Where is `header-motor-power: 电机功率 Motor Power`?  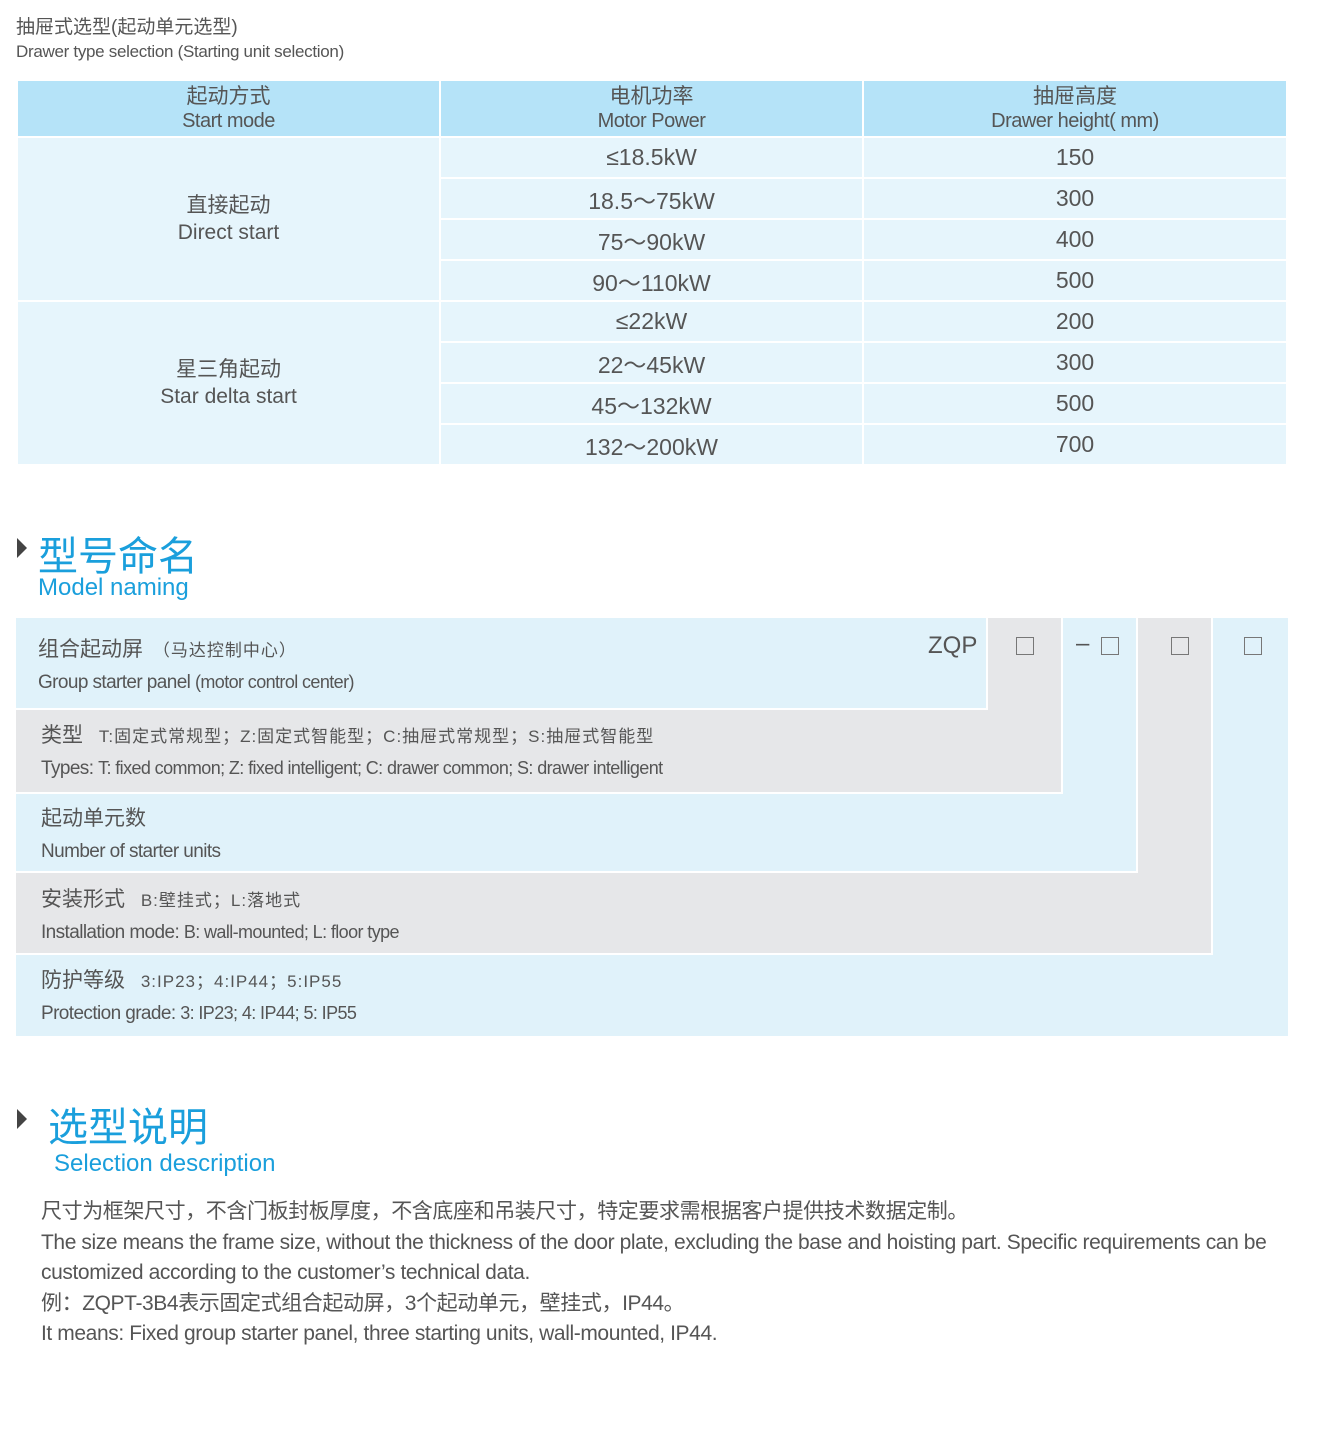 header-motor-power: 电机功率 Motor Power is located at coordinates (651, 108).